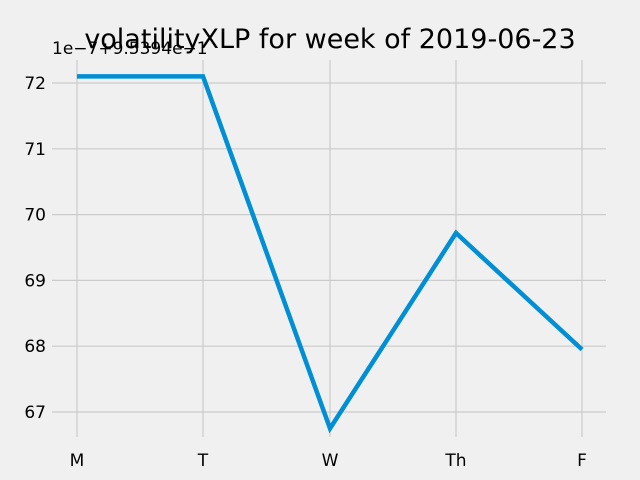 This screenshot has height=480, width=640. What do you see at coordinates (35, 248) in the screenshot?
I see `y-axis-ticks: 67 68 69 70 71 72` at bounding box center [35, 248].